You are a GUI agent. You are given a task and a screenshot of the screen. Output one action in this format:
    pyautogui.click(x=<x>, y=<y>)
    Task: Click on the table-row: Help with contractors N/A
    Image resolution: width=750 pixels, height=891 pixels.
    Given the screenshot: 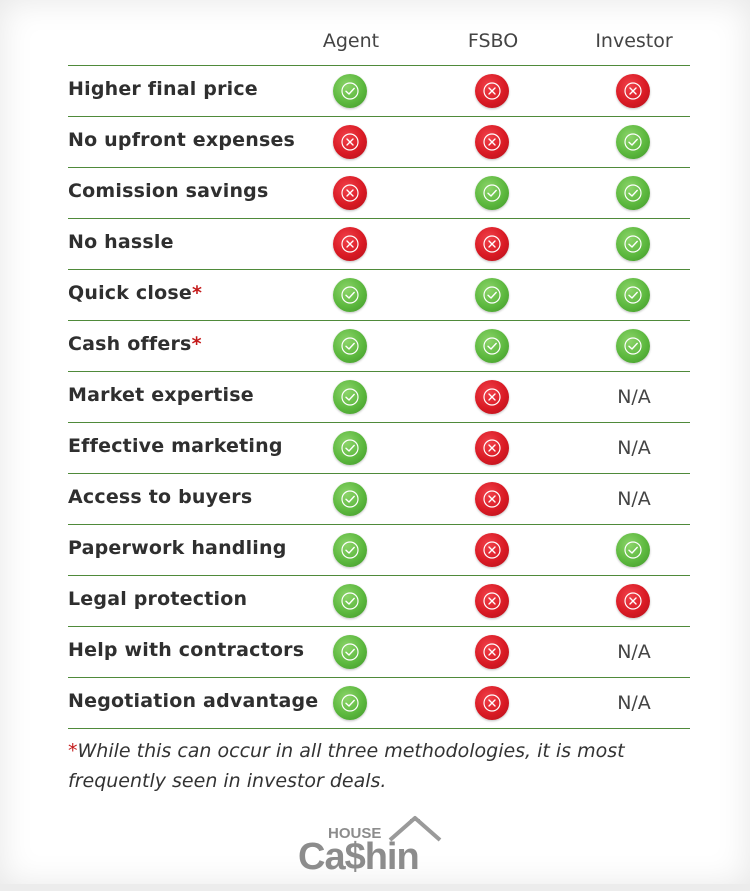 What is the action you would take?
    pyautogui.click(x=379, y=652)
    